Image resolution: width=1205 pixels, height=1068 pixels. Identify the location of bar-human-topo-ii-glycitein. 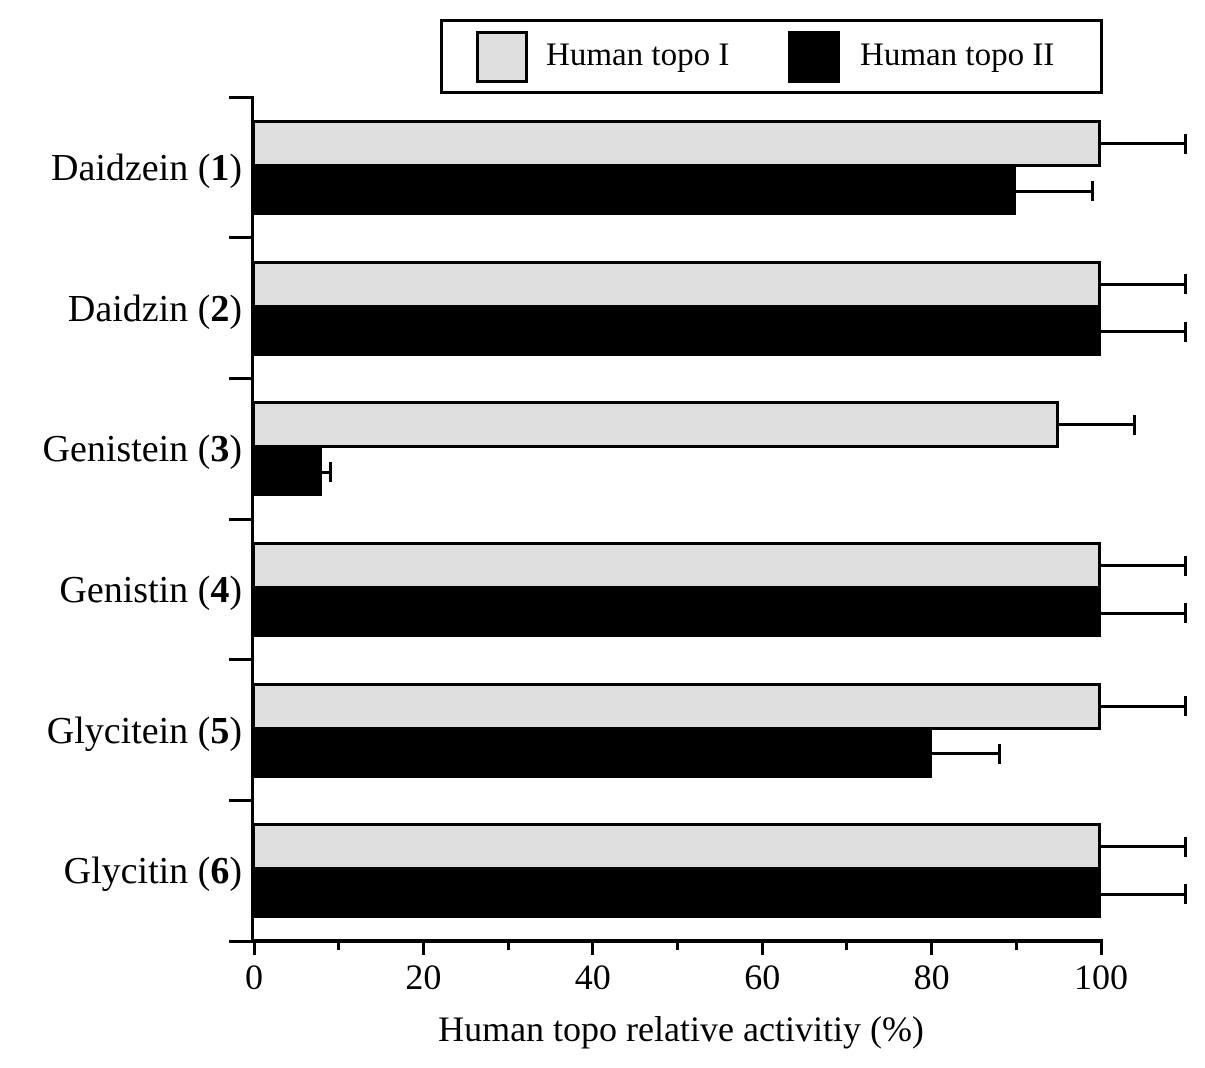
(592, 753).